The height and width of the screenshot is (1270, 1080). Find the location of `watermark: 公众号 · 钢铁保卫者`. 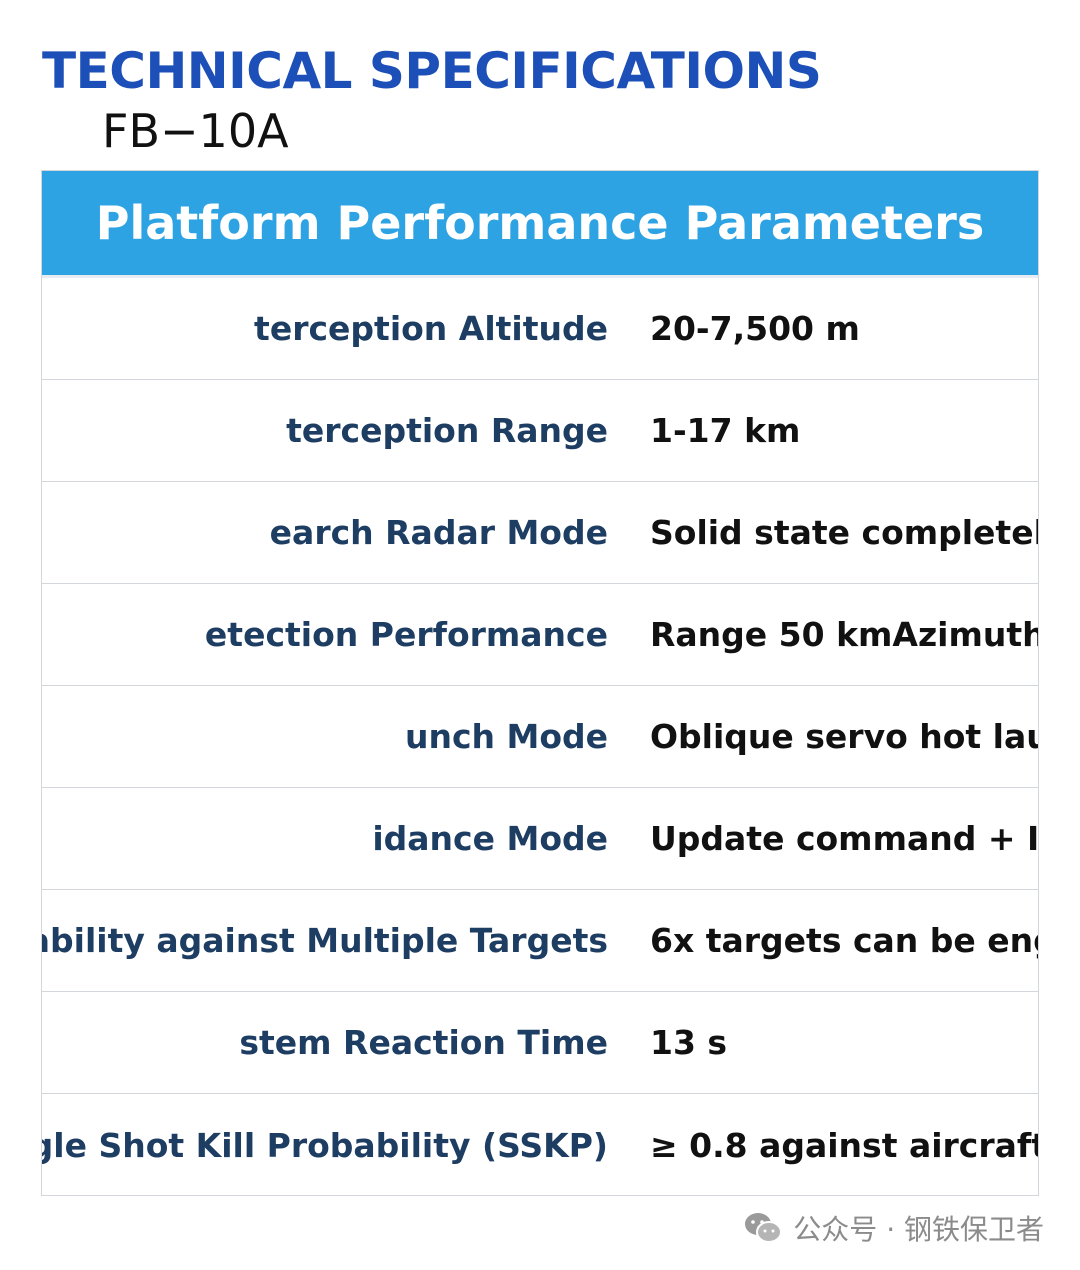

watermark: 公众号 · 钢铁保卫者 is located at coordinates (893, 1228).